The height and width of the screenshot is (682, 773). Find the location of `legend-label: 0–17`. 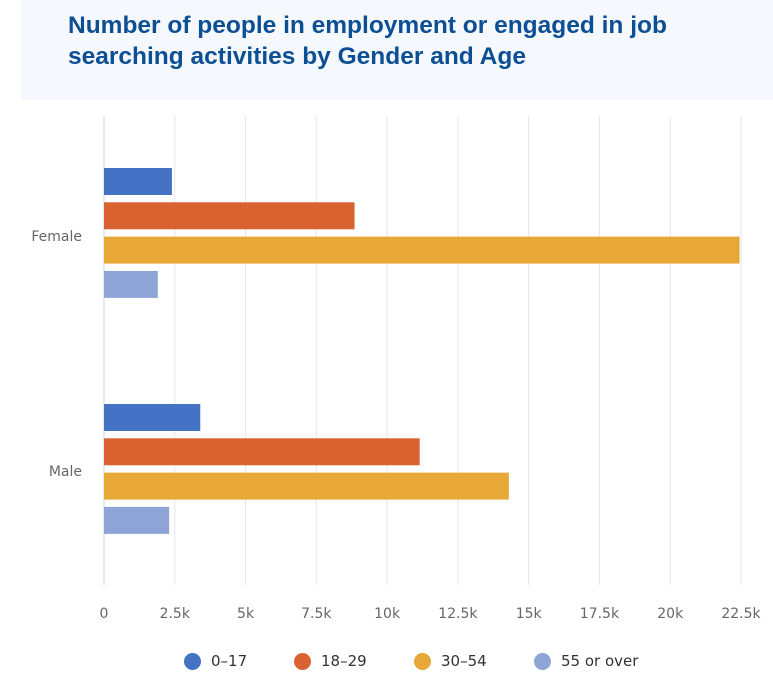

legend-label: 0–17 is located at coordinates (229, 661).